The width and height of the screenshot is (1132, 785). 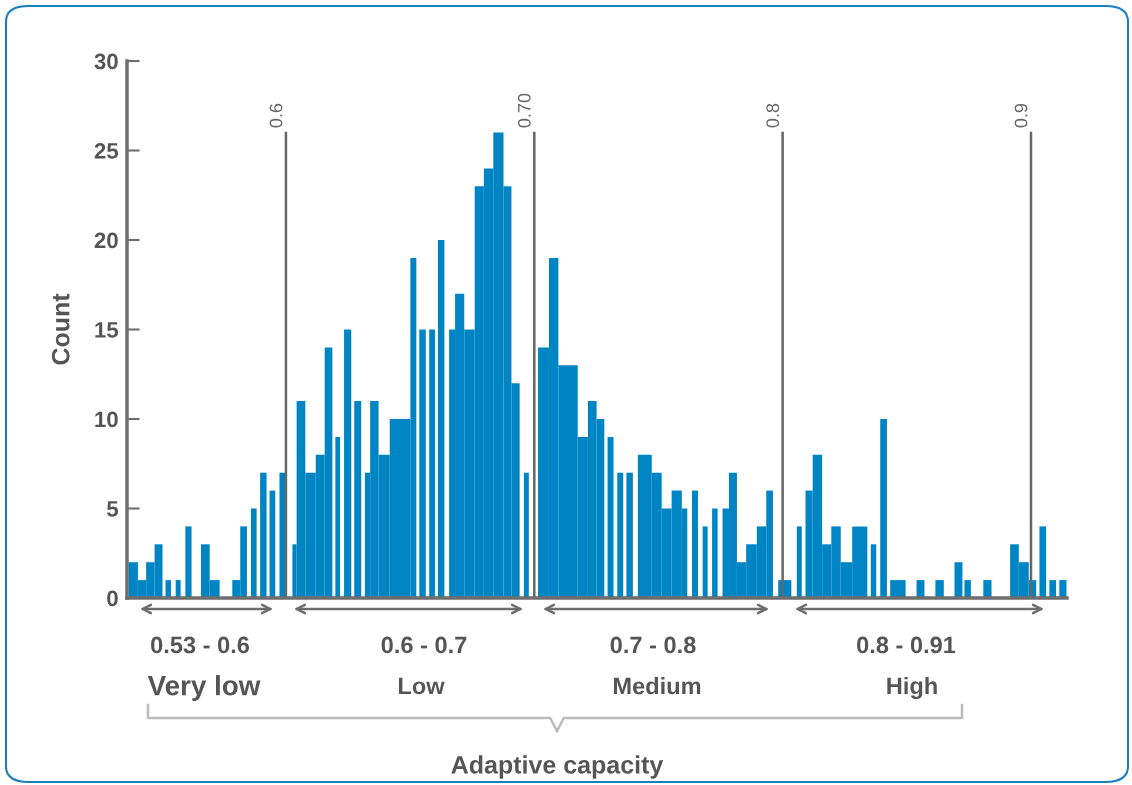 What do you see at coordinates (773, 115) in the screenshot?
I see `ref-line-label: 0.8` at bounding box center [773, 115].